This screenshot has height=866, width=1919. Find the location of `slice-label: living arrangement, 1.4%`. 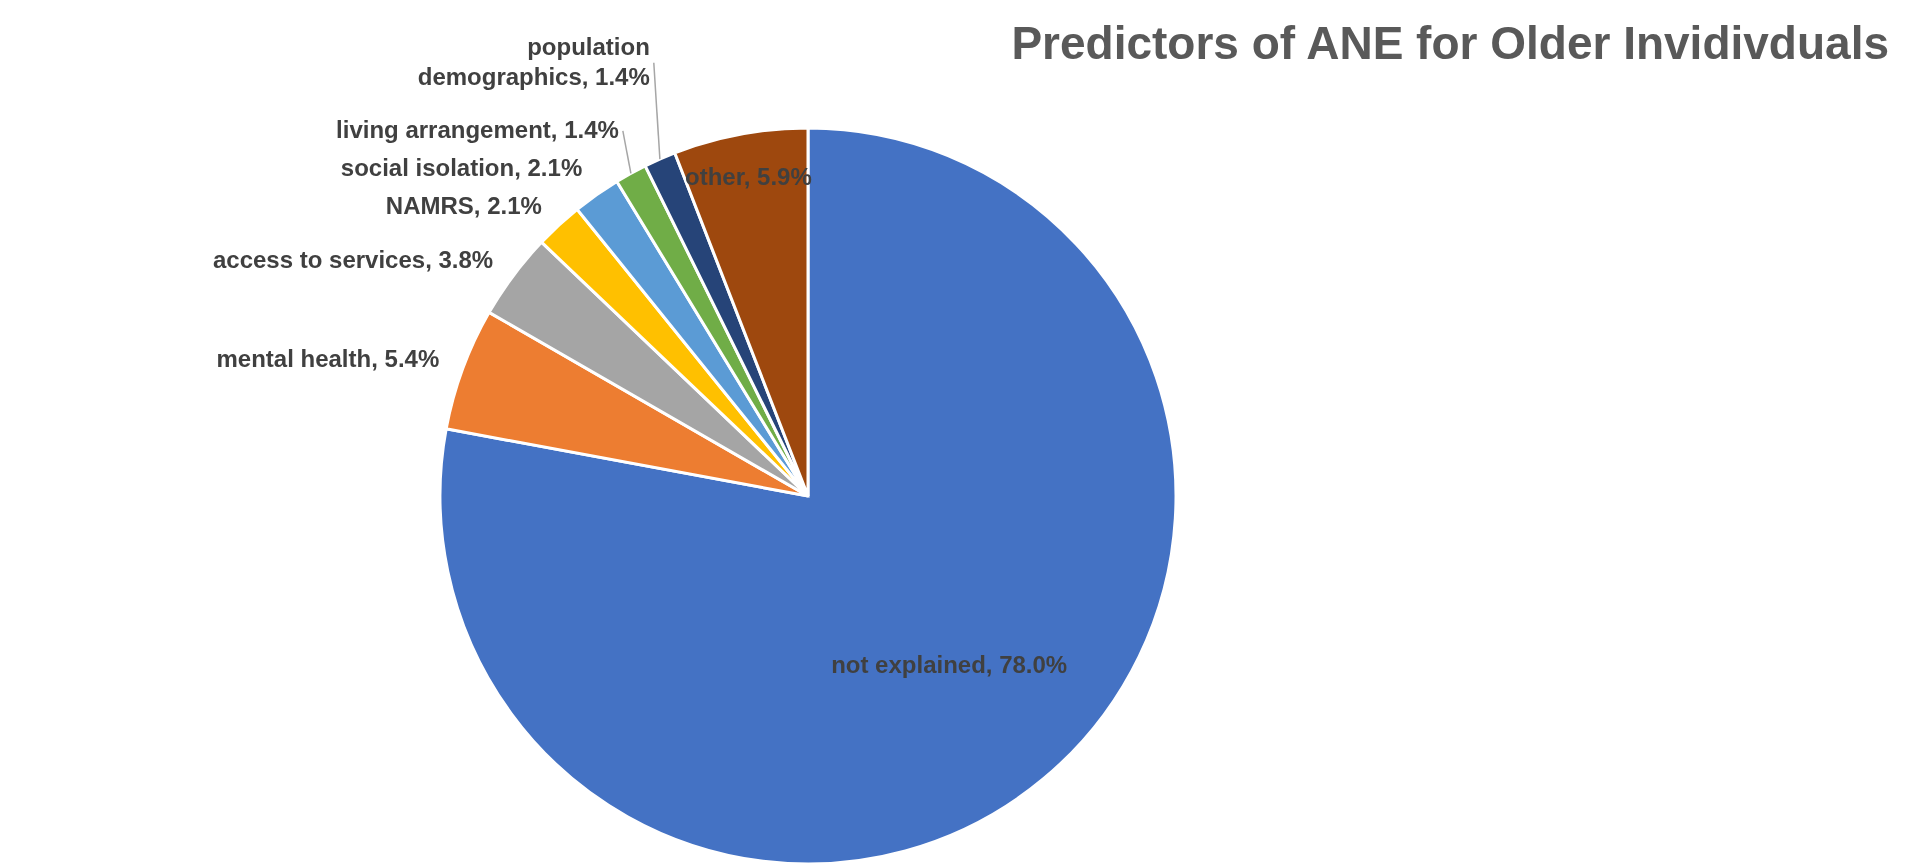

slice-label: living arrangement, 1.4% is located at coordinates (477, 129).